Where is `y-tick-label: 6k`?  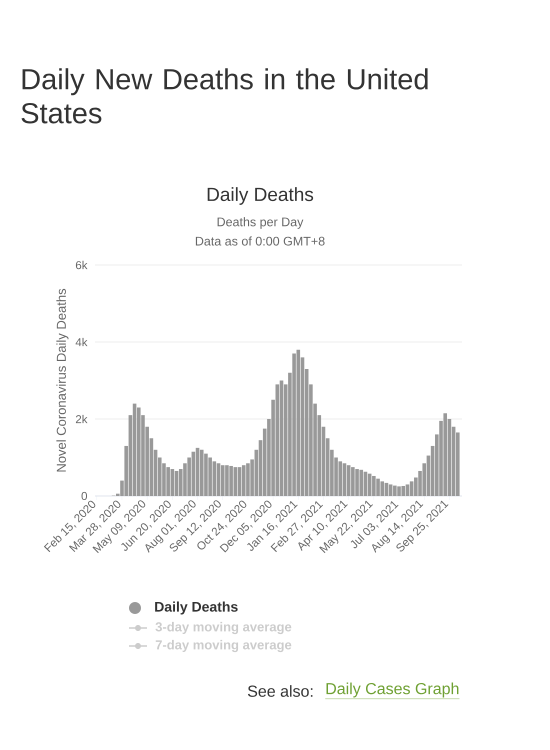
y-tick-label: 6k is located at coordinates (82, 265).